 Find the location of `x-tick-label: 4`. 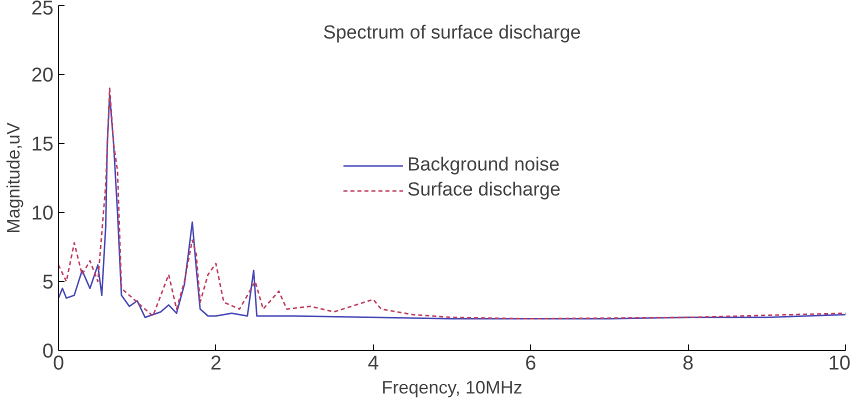

x-tick-label: 4 is located at coordinates (373, 363).